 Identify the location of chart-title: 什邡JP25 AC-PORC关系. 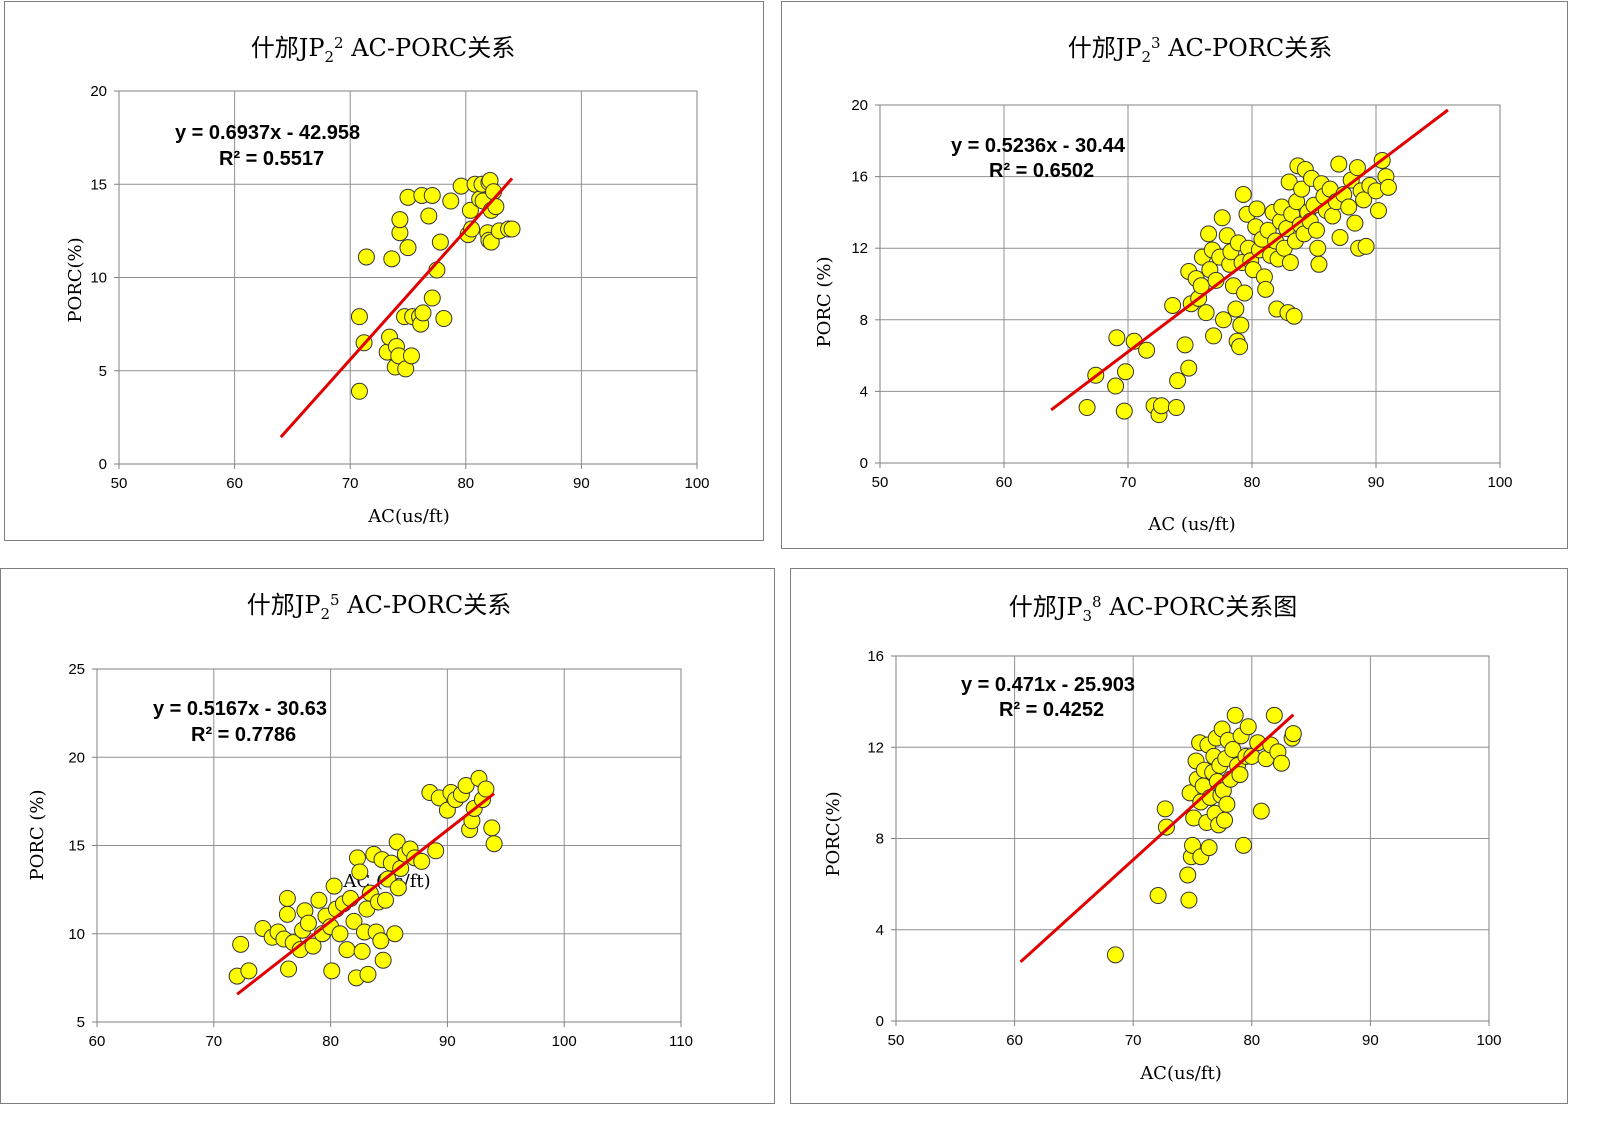
(379, 607).